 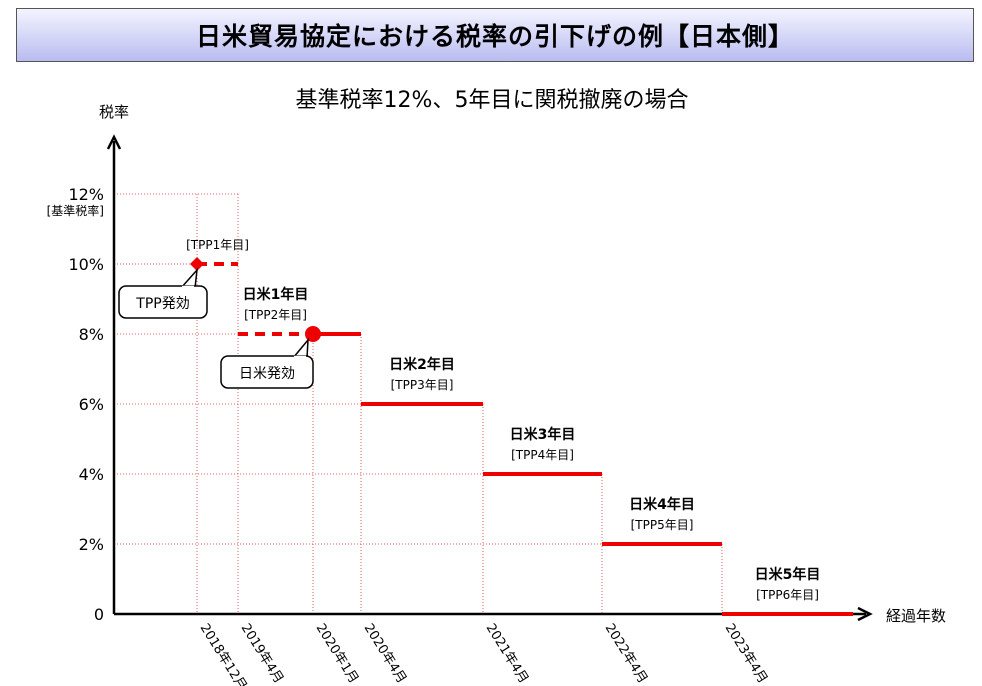 I want to click on x-date-label: 2020年4月, so click(x=385, y=653).